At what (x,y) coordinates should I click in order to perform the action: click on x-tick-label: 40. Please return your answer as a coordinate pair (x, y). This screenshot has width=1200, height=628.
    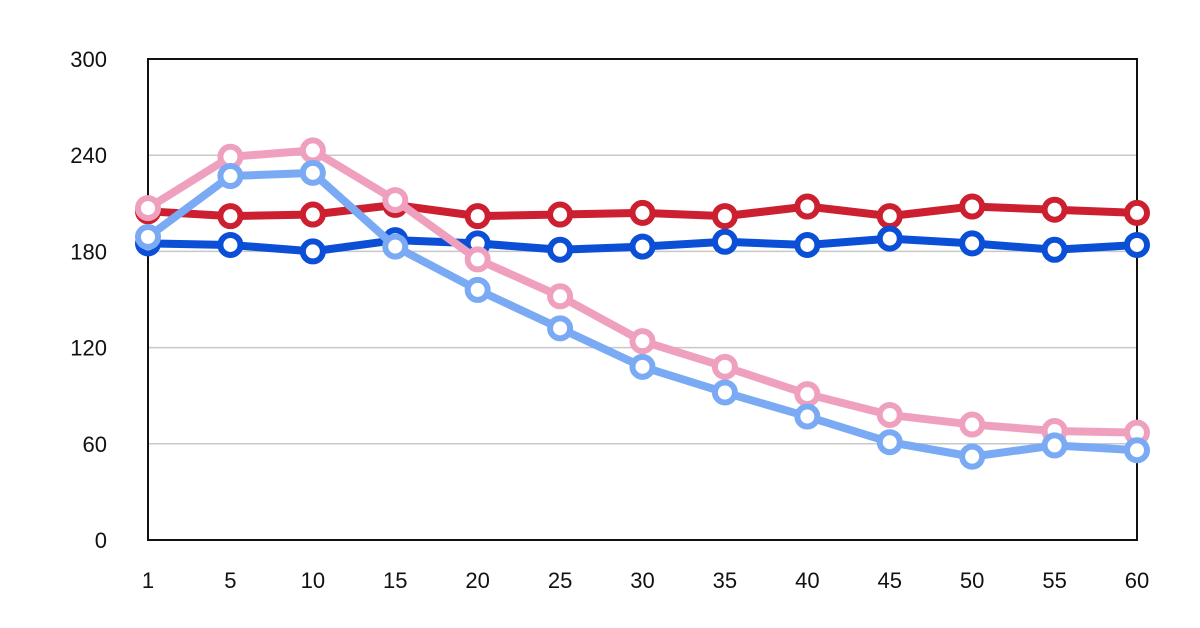
    Looking at the image, I should click on (807, 580).